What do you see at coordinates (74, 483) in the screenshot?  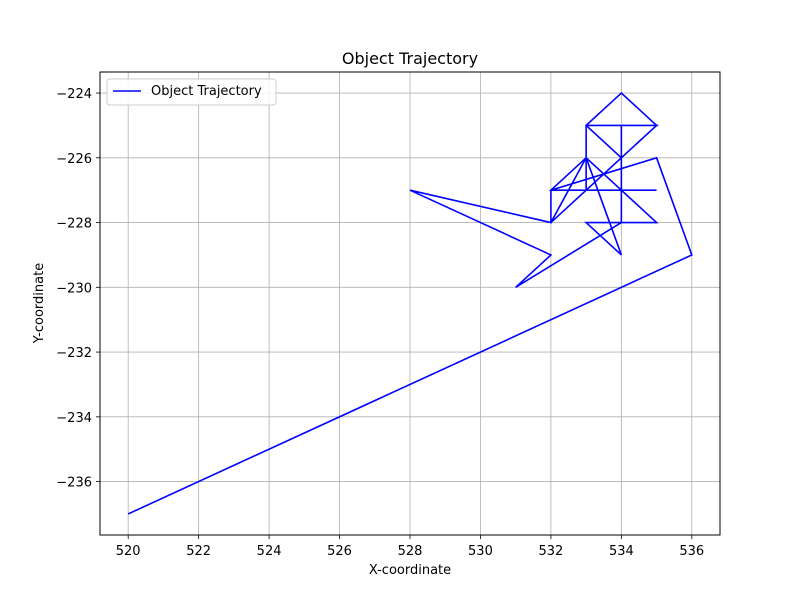 I see `y-tick-label: −236` at bounding box center [74, 483].